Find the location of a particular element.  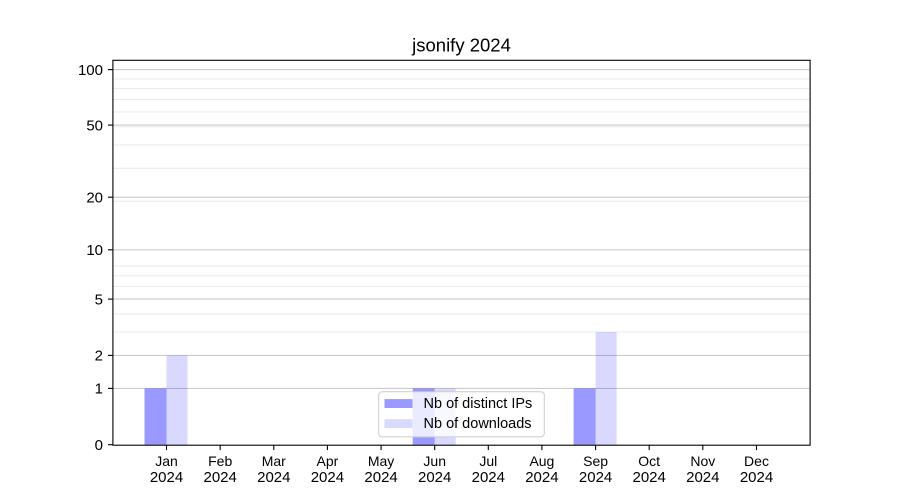

svg-text: 50 is located at coordinates (94, 125).